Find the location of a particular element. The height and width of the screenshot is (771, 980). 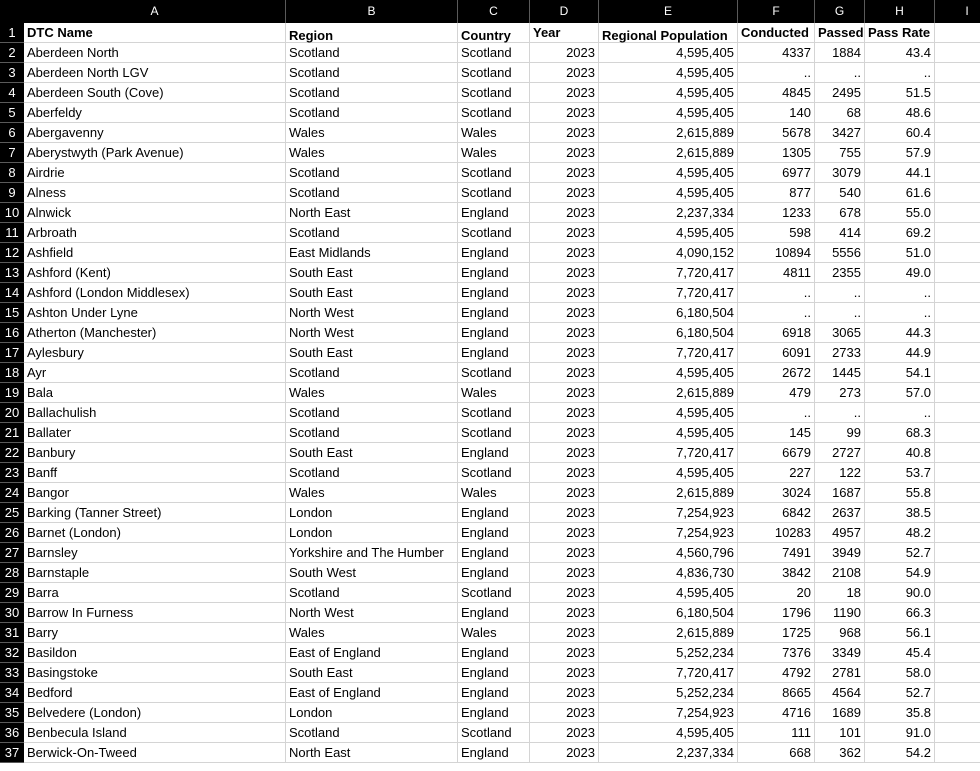

cell-b18: Scotland is located at coordinates (372, 373).